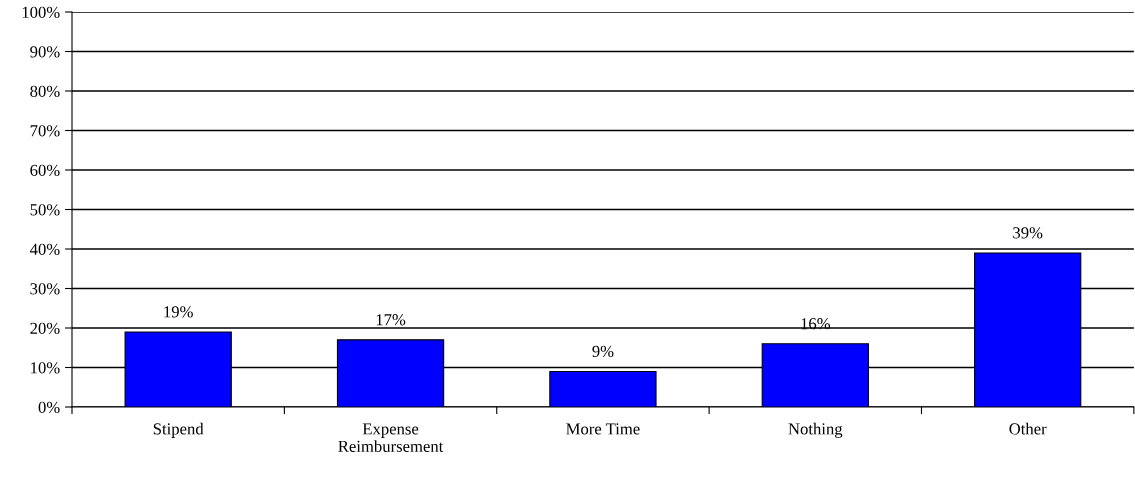 Image resolution: width=1135 pixels, height=483 pixels. I want to click on y-tick-label: 80%, so click(45, 91).